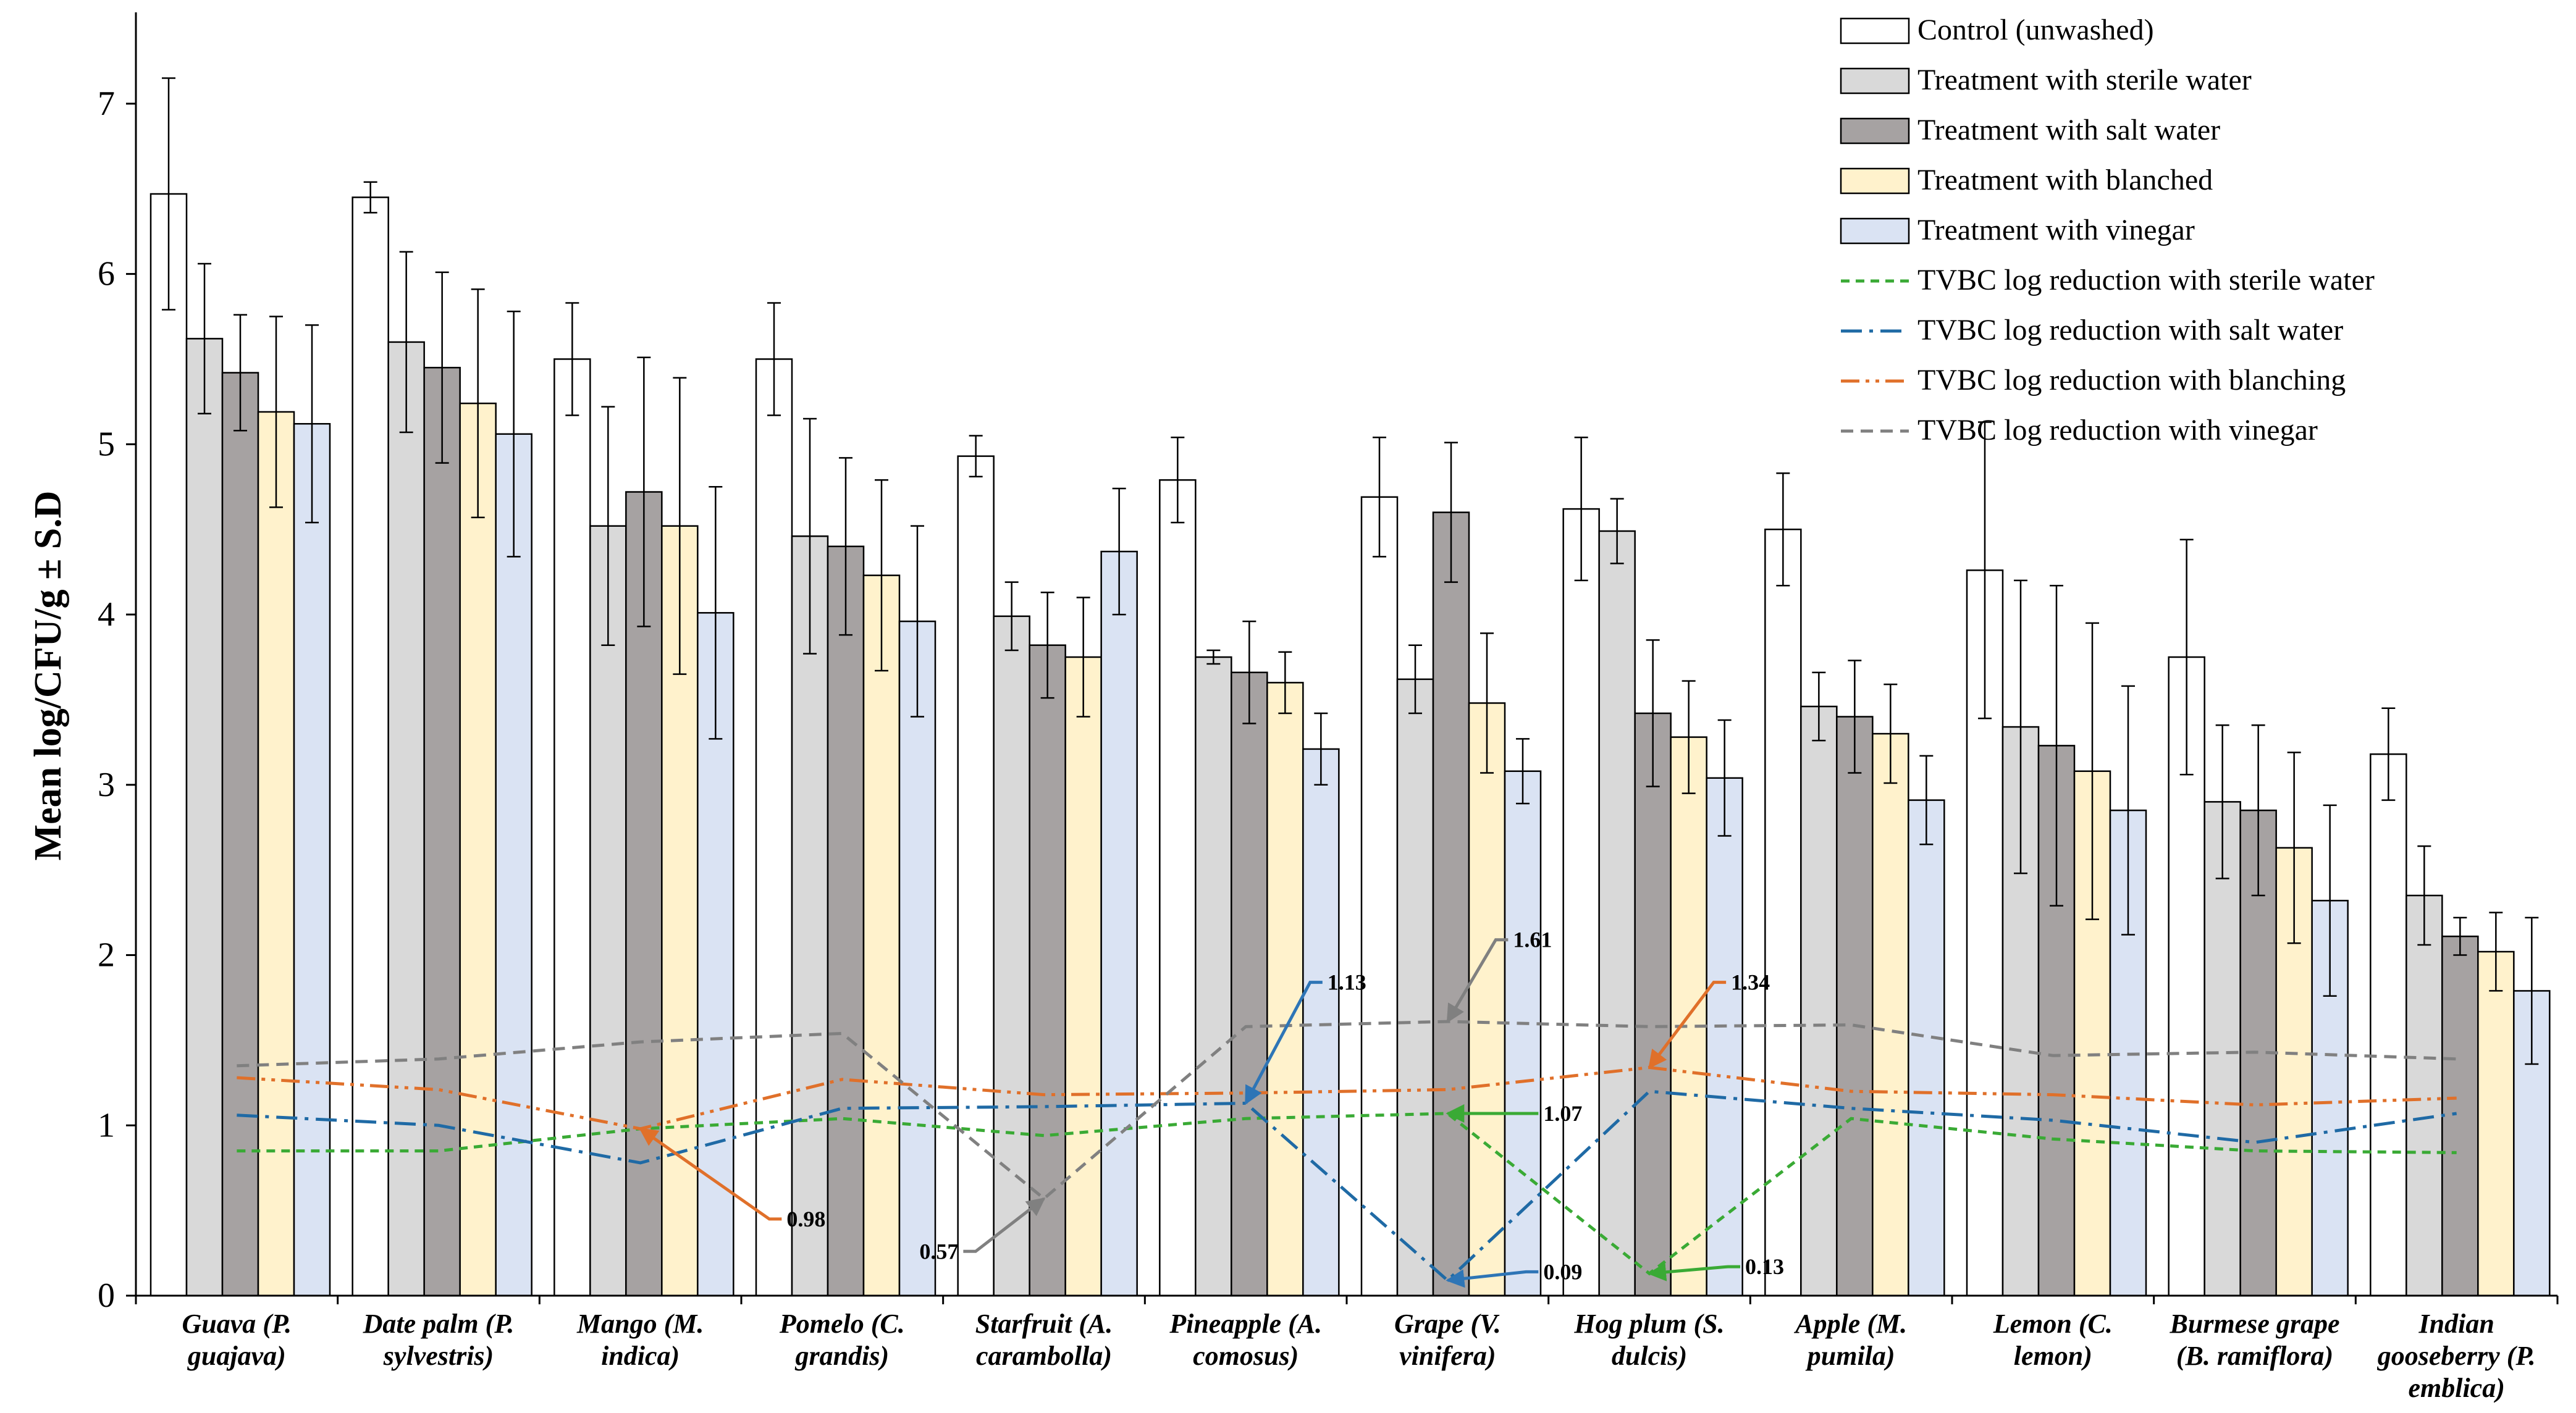 This screenshot has width=2576, height=1413. I want to click on y-tick-label: 7, so click(106, 104).